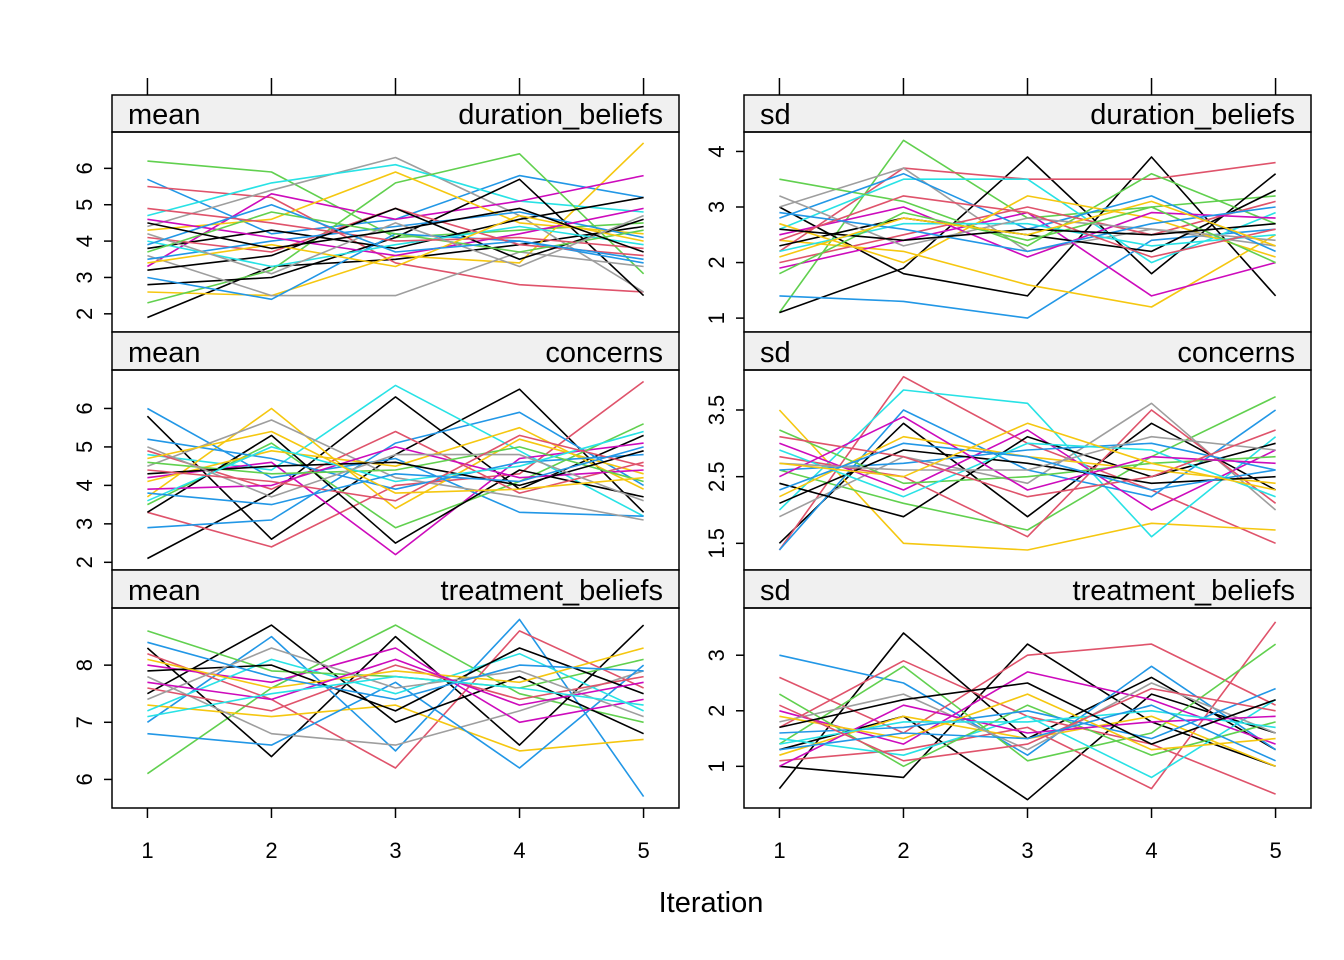 This screenshot has width=1344, height=960. I want to click on panel-mean-duration_beliefs: mean duration_beliefs 2 3 4 5 6, so click(376, 205).